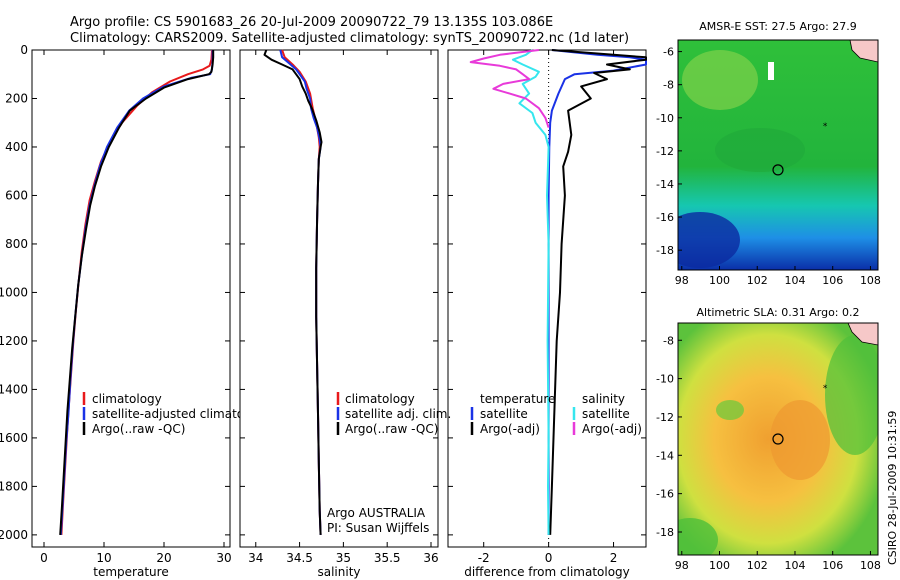 This screenshot has height=580, width=900. Describe the element at coordinates (892, 488) in the screenshot. I see `credit-stamp: CSIRO 28-Jul-2009 10:31:59` at that location.